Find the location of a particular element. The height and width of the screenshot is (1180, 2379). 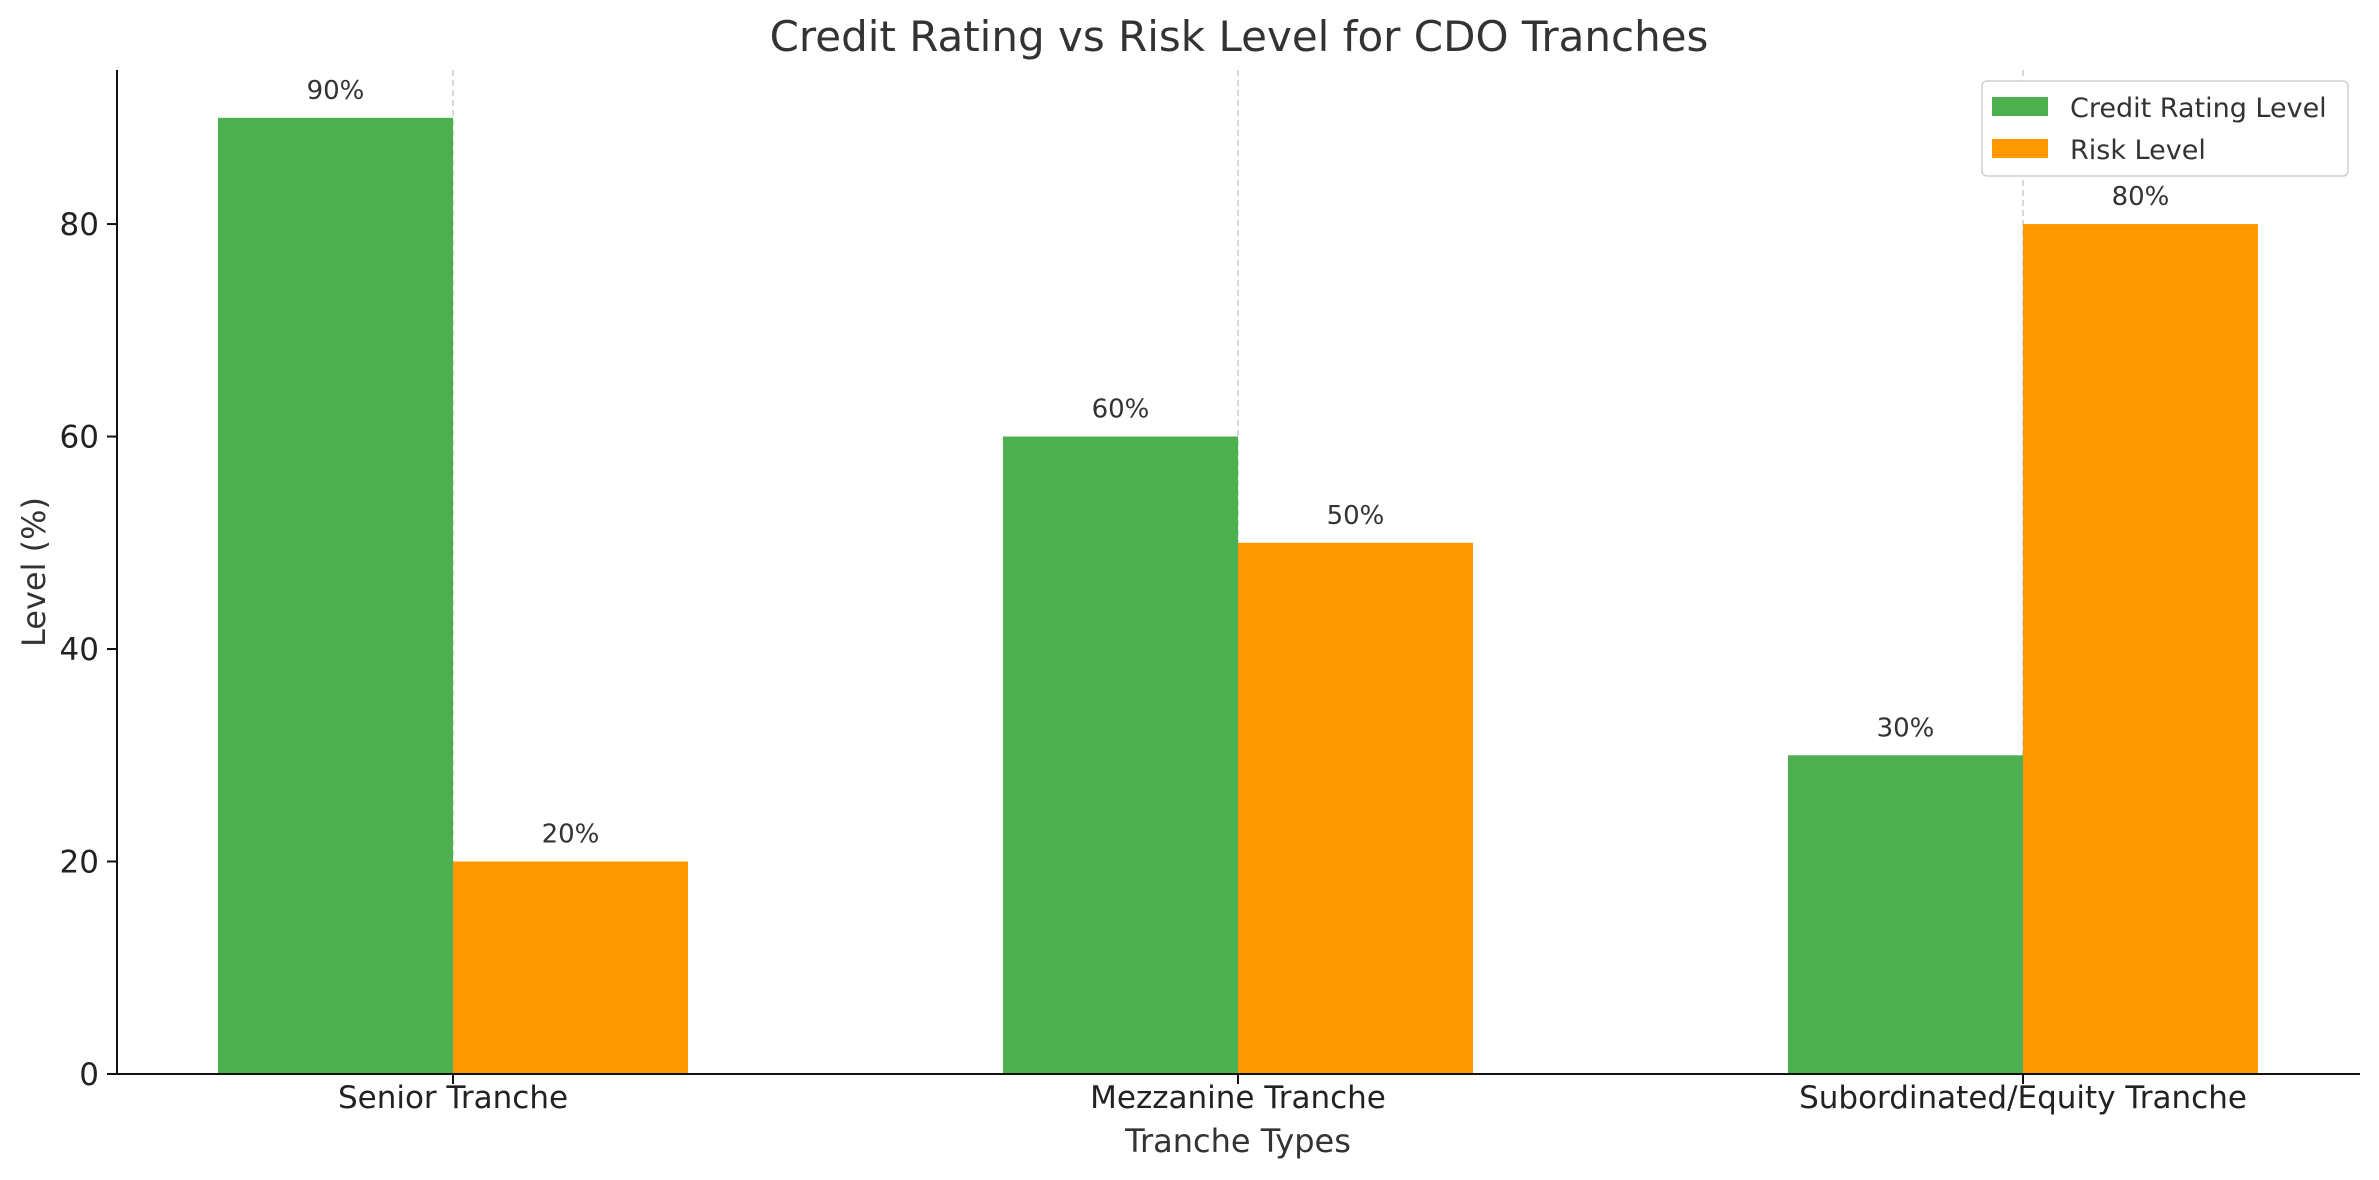

legend-swatch-risk-level is located at coordinates (2020, 148).